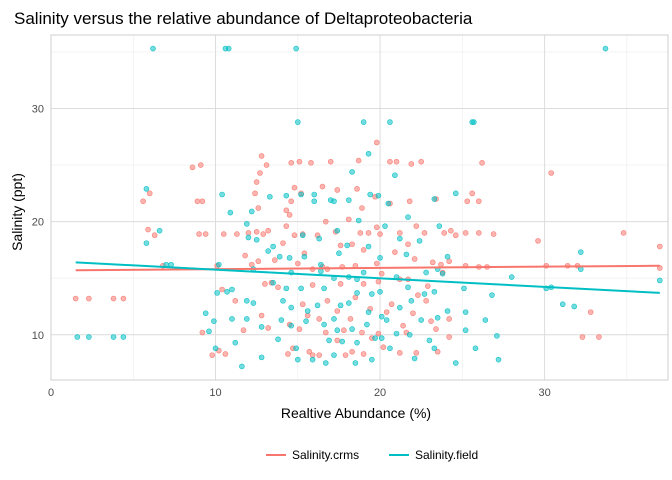  What do you see at coordinates (215, 393) in the screenshot?
I see `x-tick-label: 10` at bounding box center [215, 393].